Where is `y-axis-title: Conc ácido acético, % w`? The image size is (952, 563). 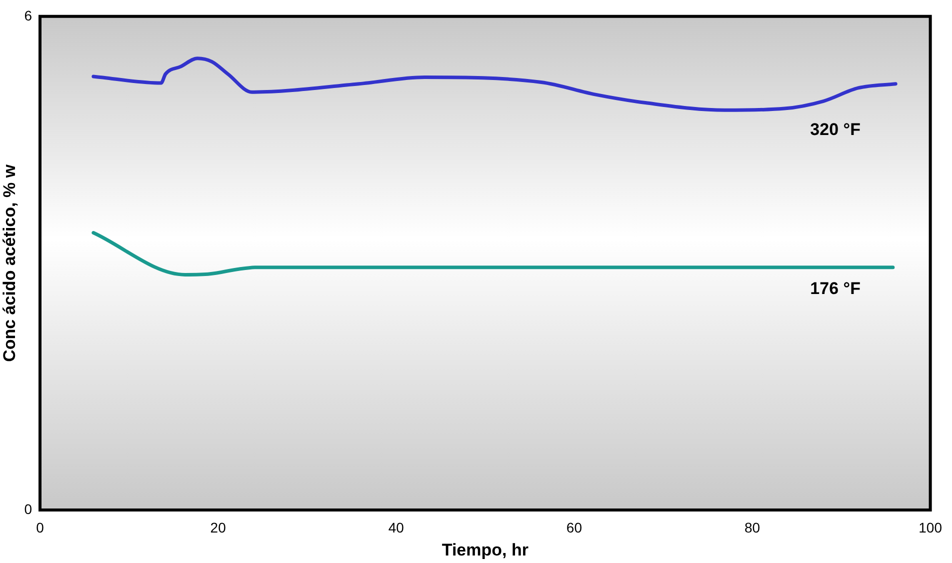
y-axis-title: Conc ácido acético, % w is located at coordinates (9, 263).